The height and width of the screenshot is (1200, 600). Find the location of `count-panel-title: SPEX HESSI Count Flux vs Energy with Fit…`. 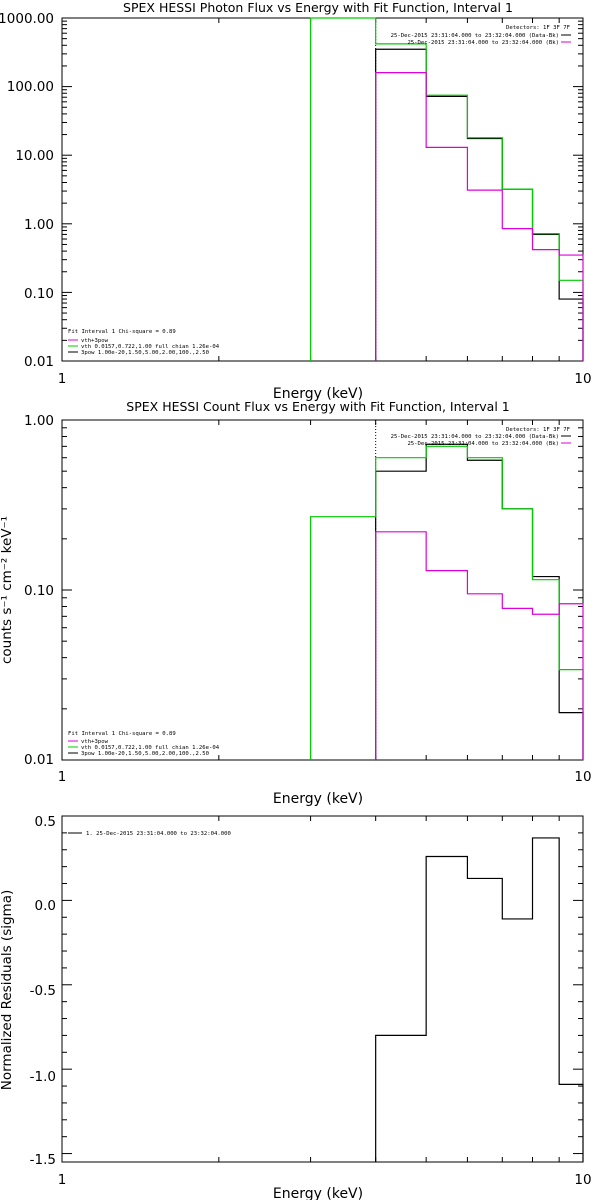

count-panel-title: SPEX HESSI Count Flux vs Energy with Fit… is located at coordinates (317, 406).